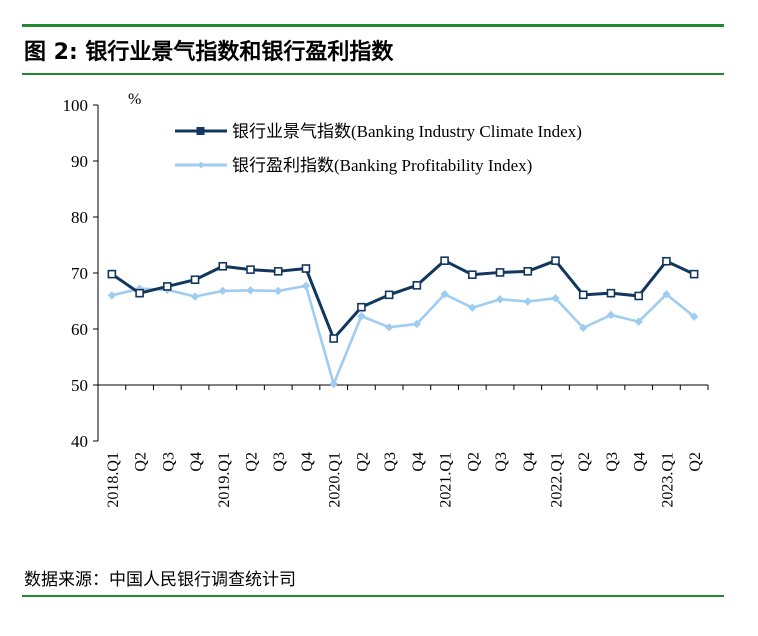 This screenshot has width=758, height=636. Describe the element at coordinates (79, 161) in the screenshot. I see `y-tick-label: 90` at that location.